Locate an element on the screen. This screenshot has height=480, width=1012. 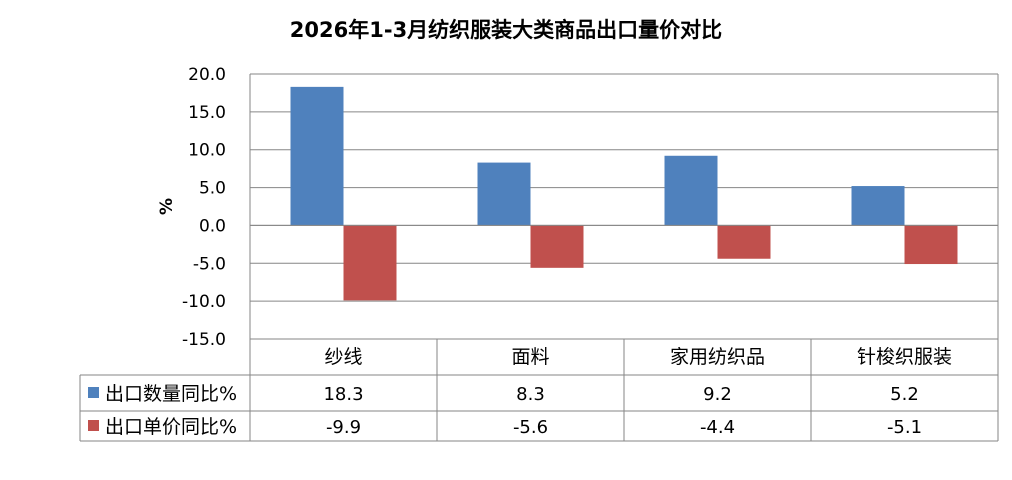
data-label: 18.3 is located at coordinates (343, 394).